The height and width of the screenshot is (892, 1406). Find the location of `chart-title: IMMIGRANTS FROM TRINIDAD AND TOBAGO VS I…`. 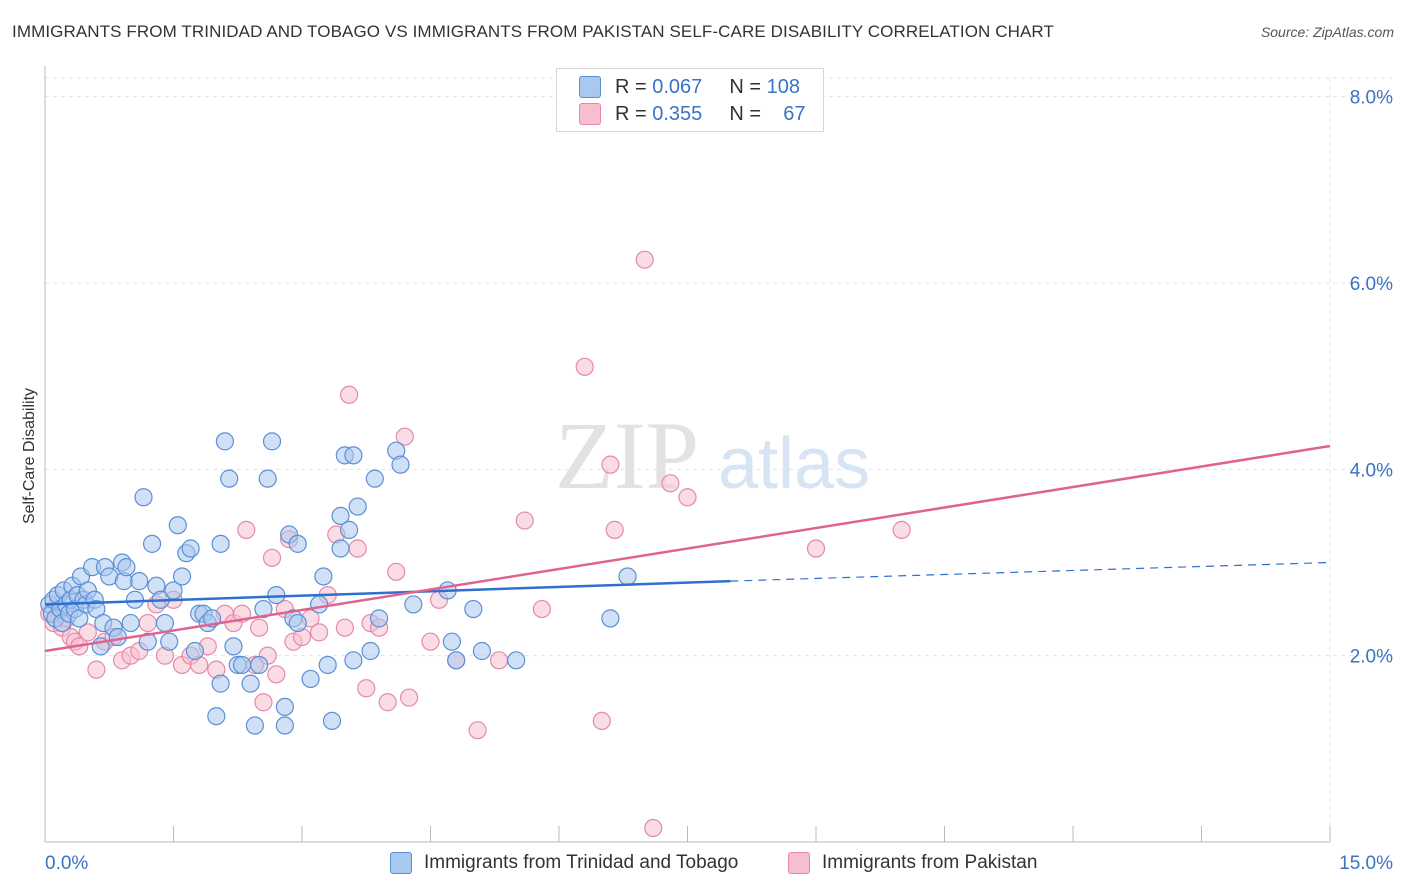

chart-title: IMMIGRANTS FROM TRINIDAD AND TOBAGO VS I… is located at coordinates (533, 31).